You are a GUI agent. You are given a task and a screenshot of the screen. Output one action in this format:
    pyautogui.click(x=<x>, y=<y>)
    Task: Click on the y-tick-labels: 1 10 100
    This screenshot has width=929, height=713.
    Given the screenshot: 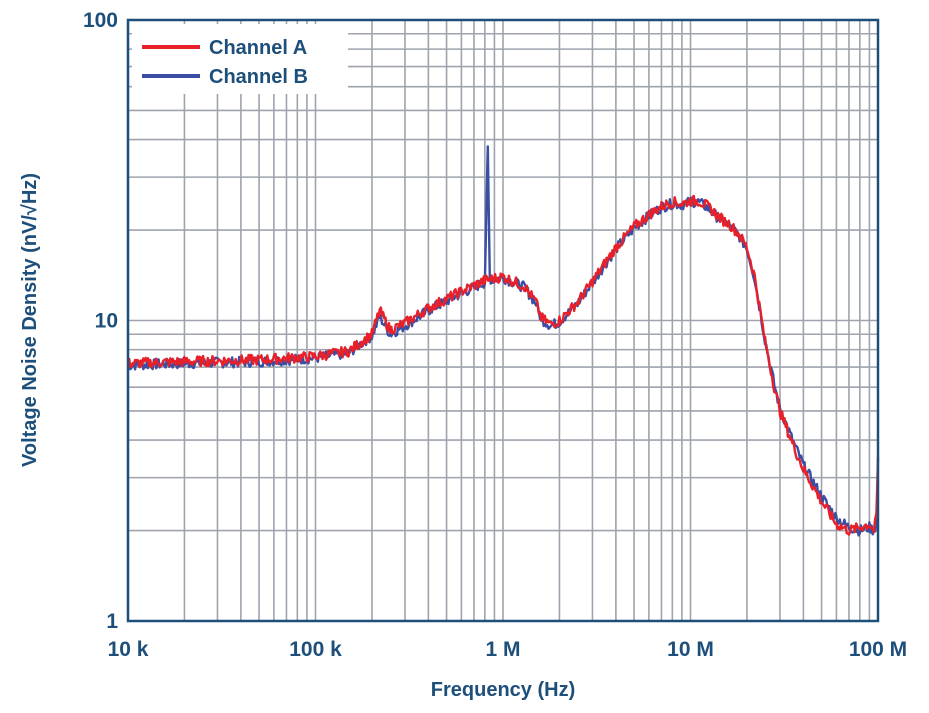 What is the action you would take?
    pyautogui.click(x=100, y=321)
    